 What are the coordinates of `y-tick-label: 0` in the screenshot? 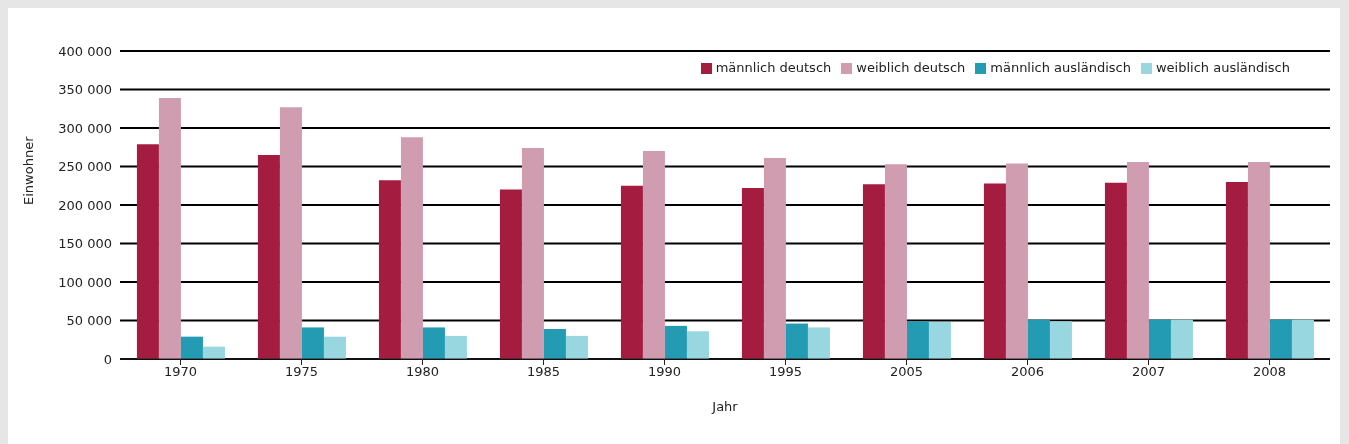 It's located at (107, 359).